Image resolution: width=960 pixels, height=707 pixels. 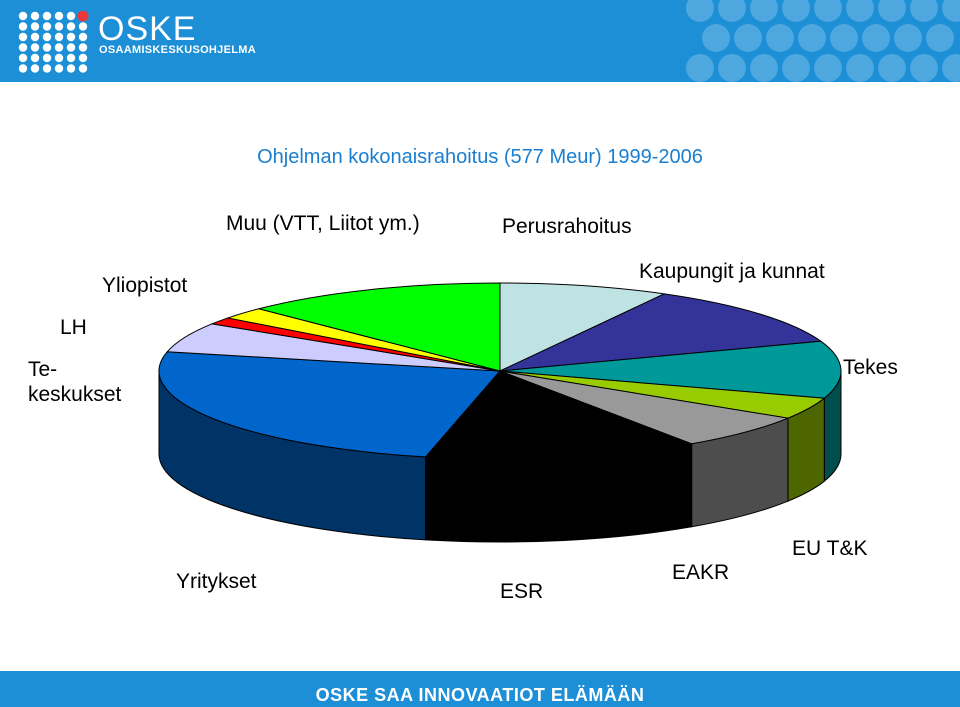 I want to click on decorative-bubbles, so click(x=823, y=41).